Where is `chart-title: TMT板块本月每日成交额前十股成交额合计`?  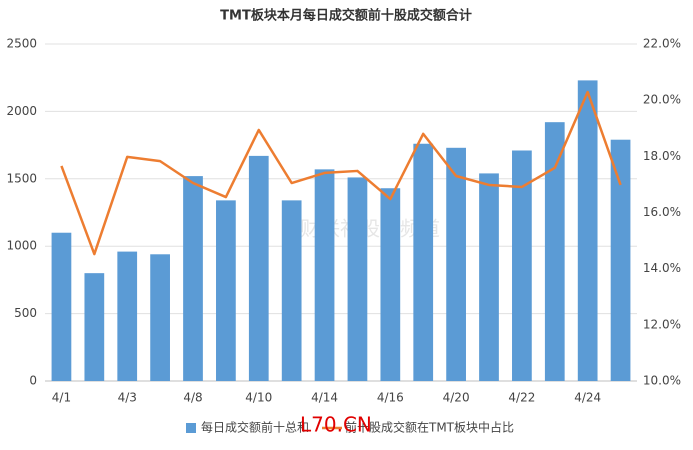
chart-title: TMT板块本月每日成交额前十股成交额合计 is located at coordinates (346, 16).